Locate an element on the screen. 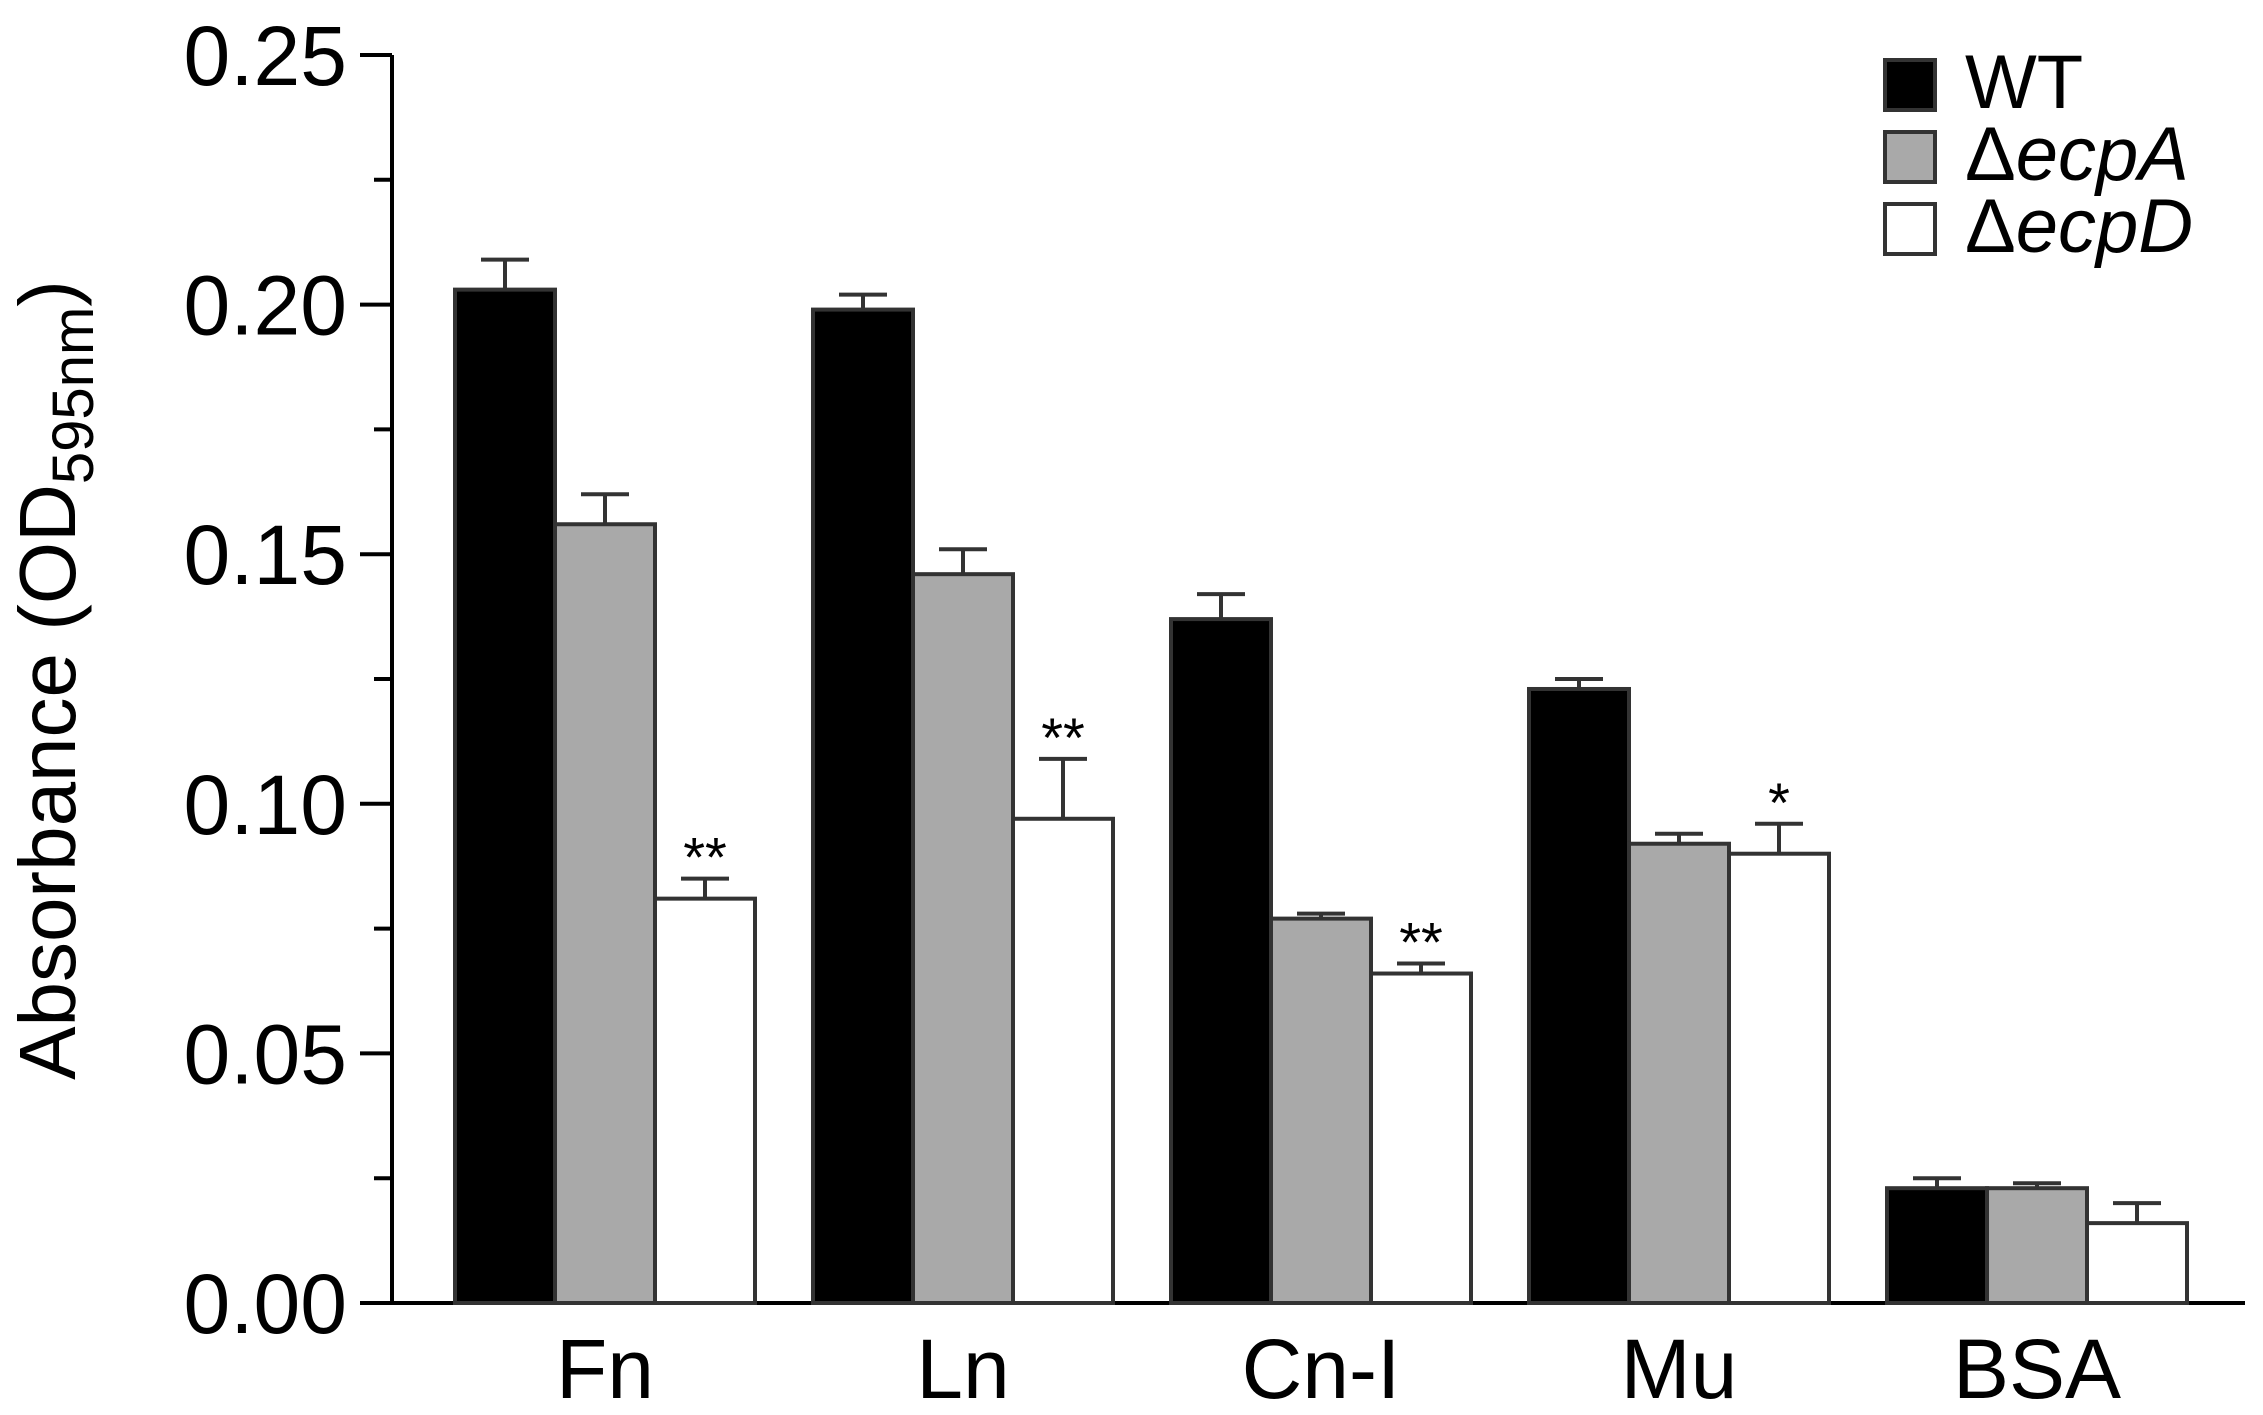 The width and height of the screenshot is (2263, 1415). bar-wt-cn-i is located at coordinates (1221, 961).